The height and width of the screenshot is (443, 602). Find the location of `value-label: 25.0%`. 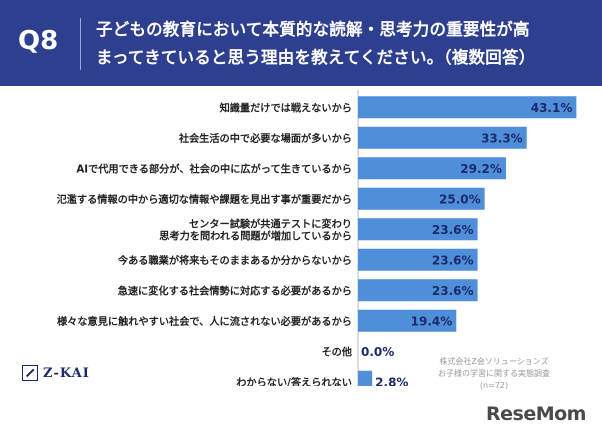

value-label: 25.0% is located at coordinates (460, 199).